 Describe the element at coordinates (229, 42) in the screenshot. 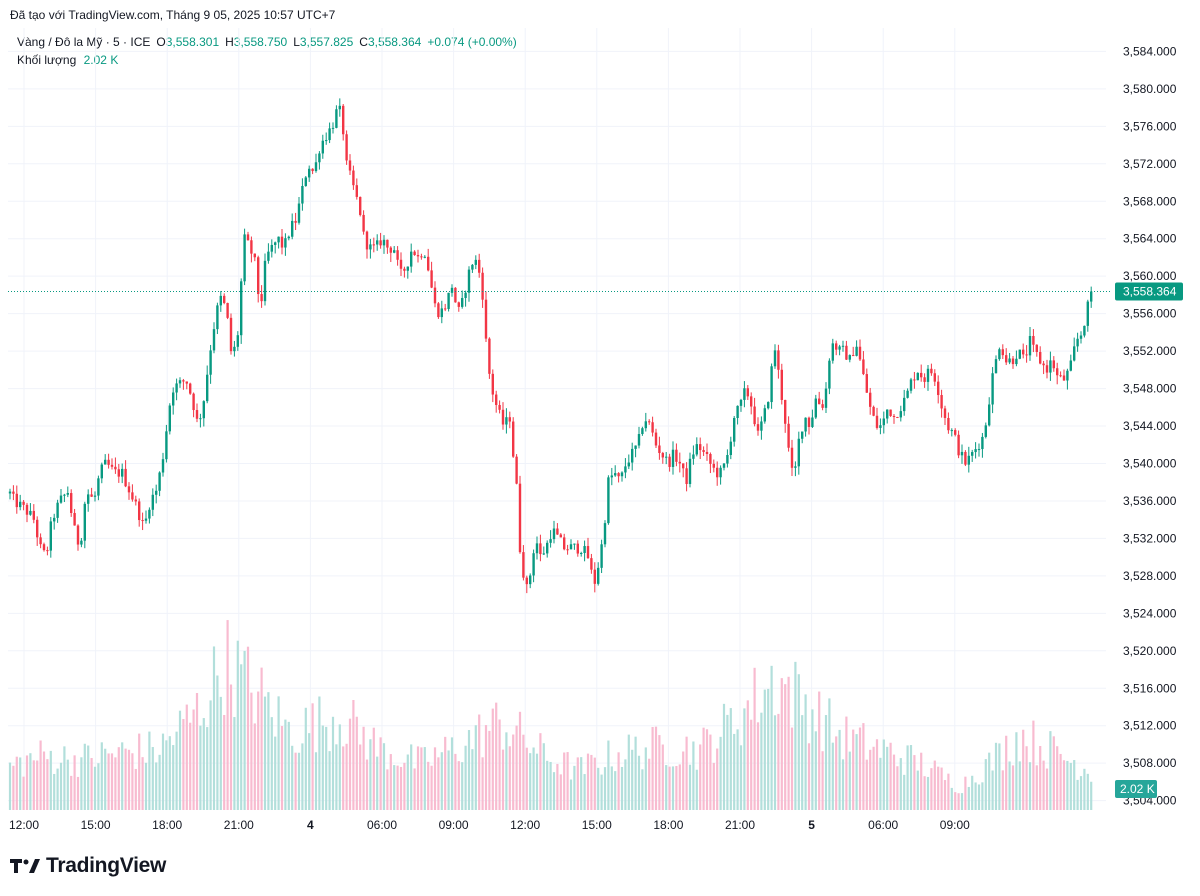

I see `high-label: H` at that location.